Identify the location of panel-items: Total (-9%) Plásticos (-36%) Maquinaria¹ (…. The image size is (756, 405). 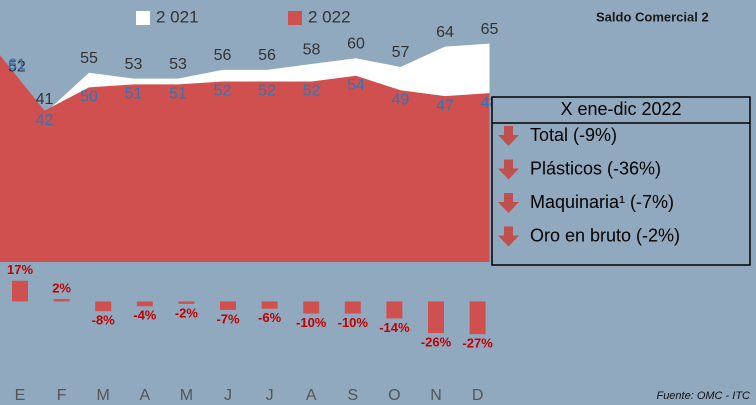
(589, 186).